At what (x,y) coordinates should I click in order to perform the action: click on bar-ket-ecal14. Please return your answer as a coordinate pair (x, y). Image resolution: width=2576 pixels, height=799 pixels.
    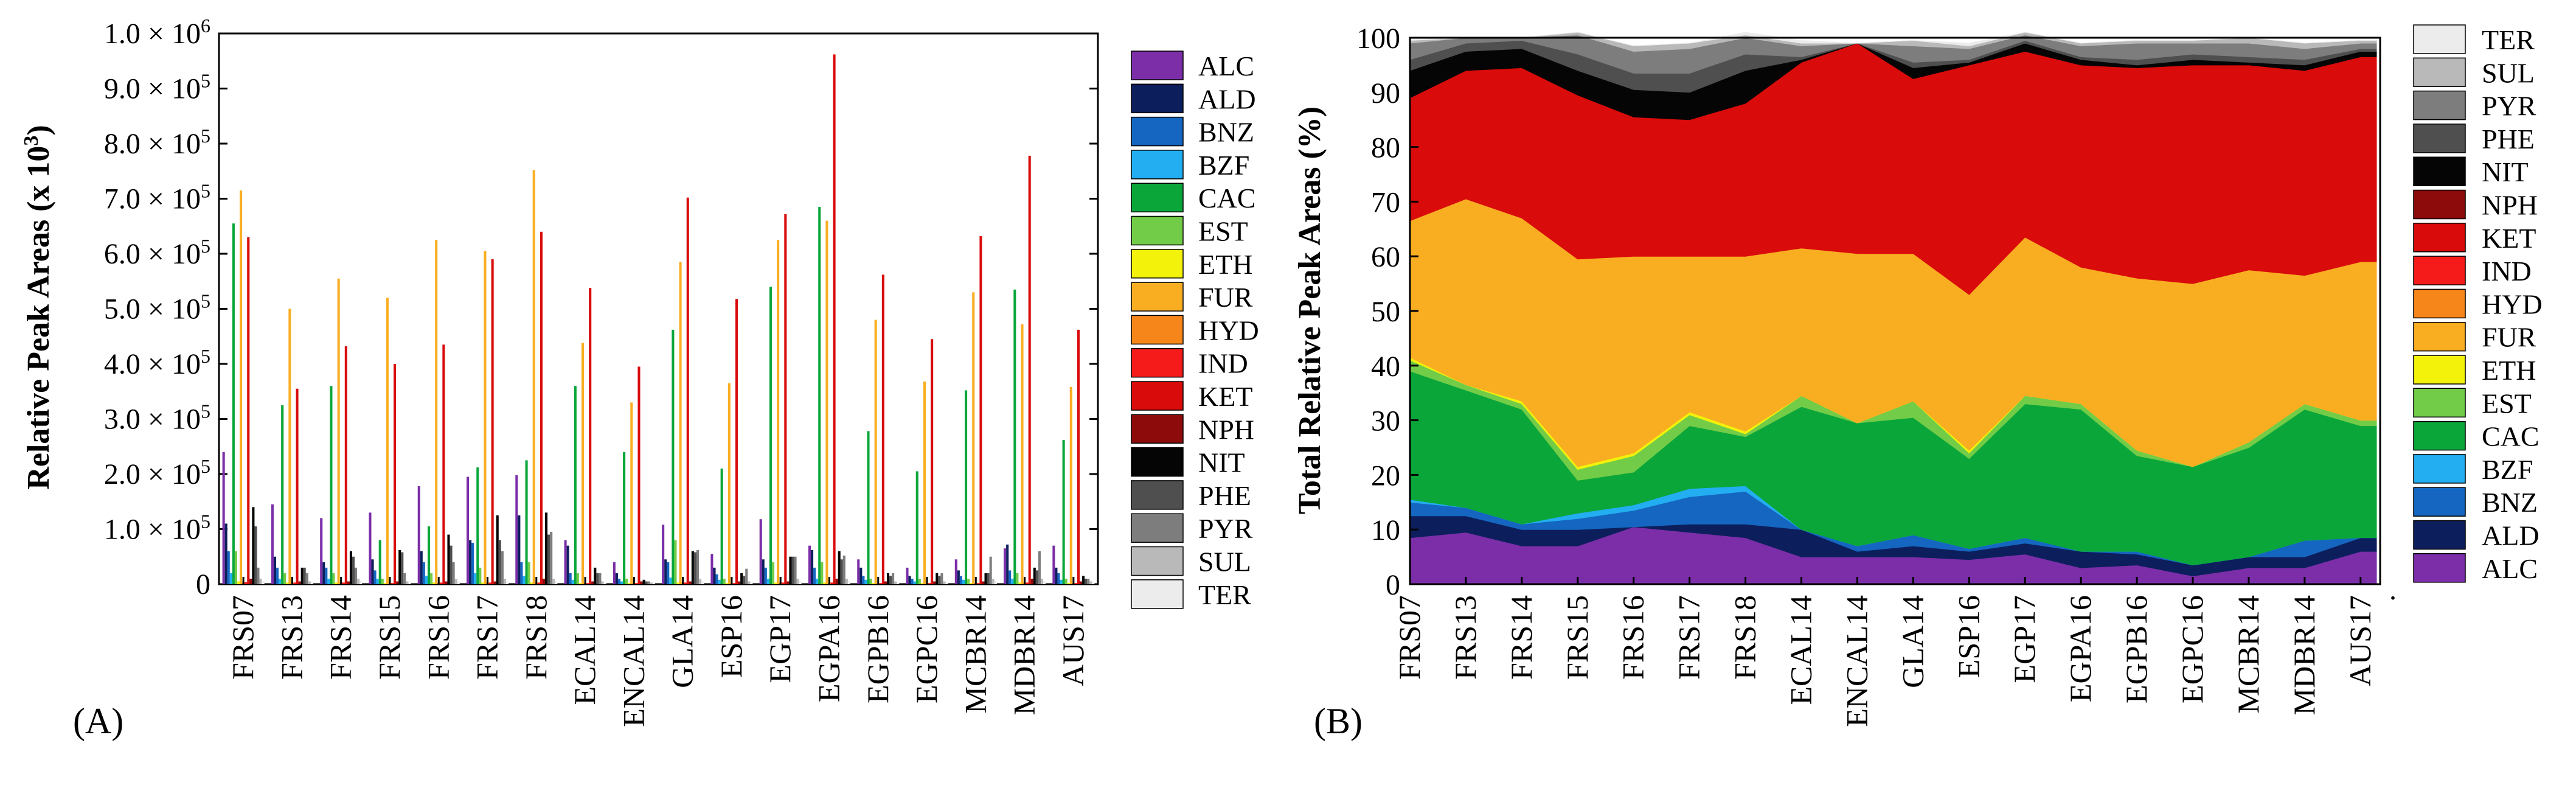
    Looking at the image, I should click on (590, 436).